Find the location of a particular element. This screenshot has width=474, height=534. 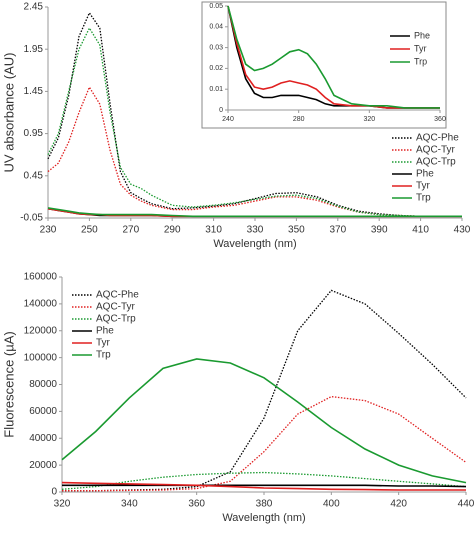

y-tick-label: 0.45 is located at coordinates (34, 175).